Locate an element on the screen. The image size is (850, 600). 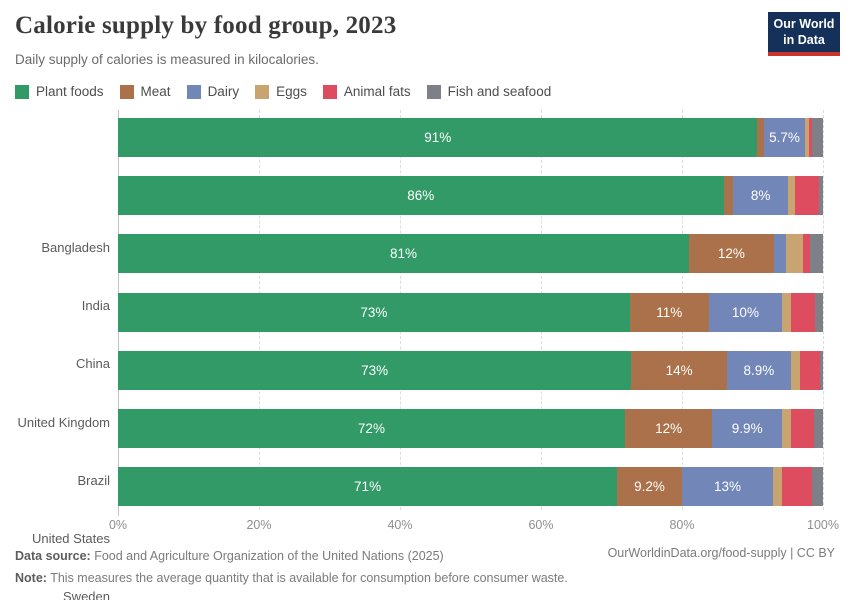
bar-segment-dairy: 9.9% is located at coordinates (747, 428).